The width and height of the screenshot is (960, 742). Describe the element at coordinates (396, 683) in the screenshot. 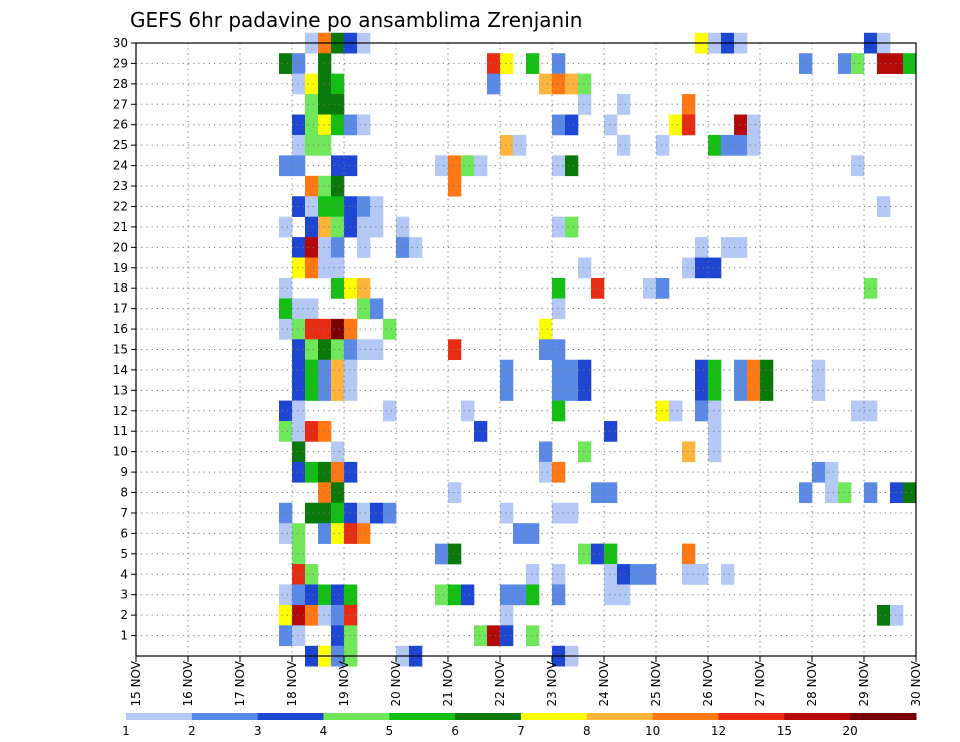

I see `x-tick-label: 20 NOV` at that location.